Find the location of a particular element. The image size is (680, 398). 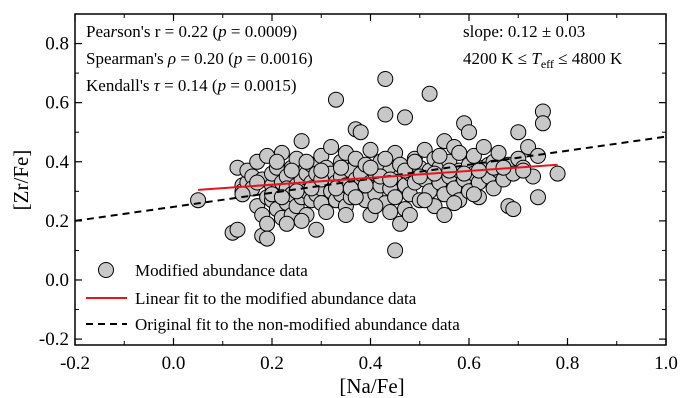

teff-annotation: 4200 K ≤ Teff ≤ 4800 K is located at coordinates (543, 60).